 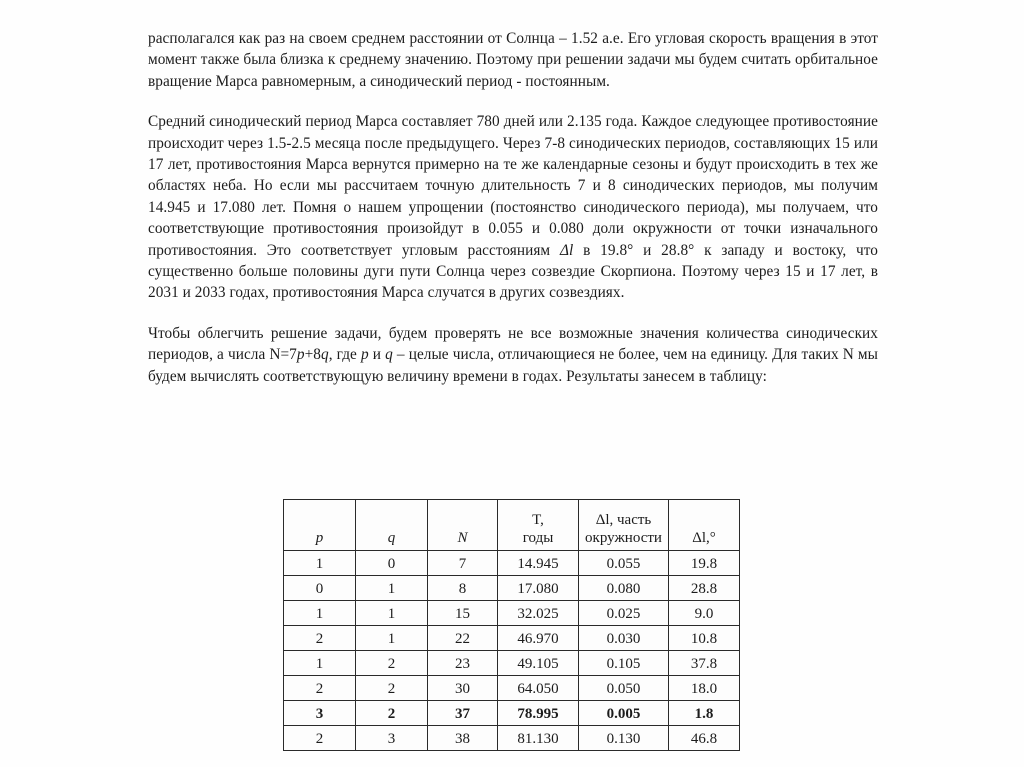 What do you see at coordinates (623, 663) in the screenshot?
I see `table-cell-dl_fraction: 0.105` at bounding box center [623, 663].